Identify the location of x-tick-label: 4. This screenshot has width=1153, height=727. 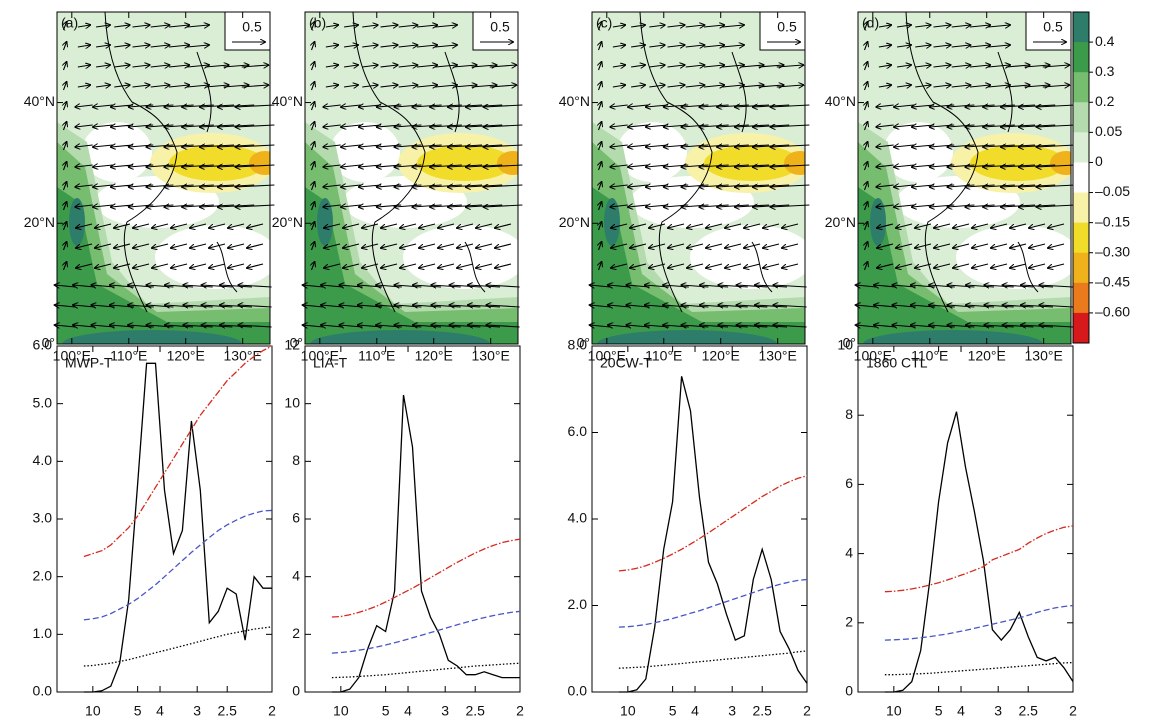
(695, 711).